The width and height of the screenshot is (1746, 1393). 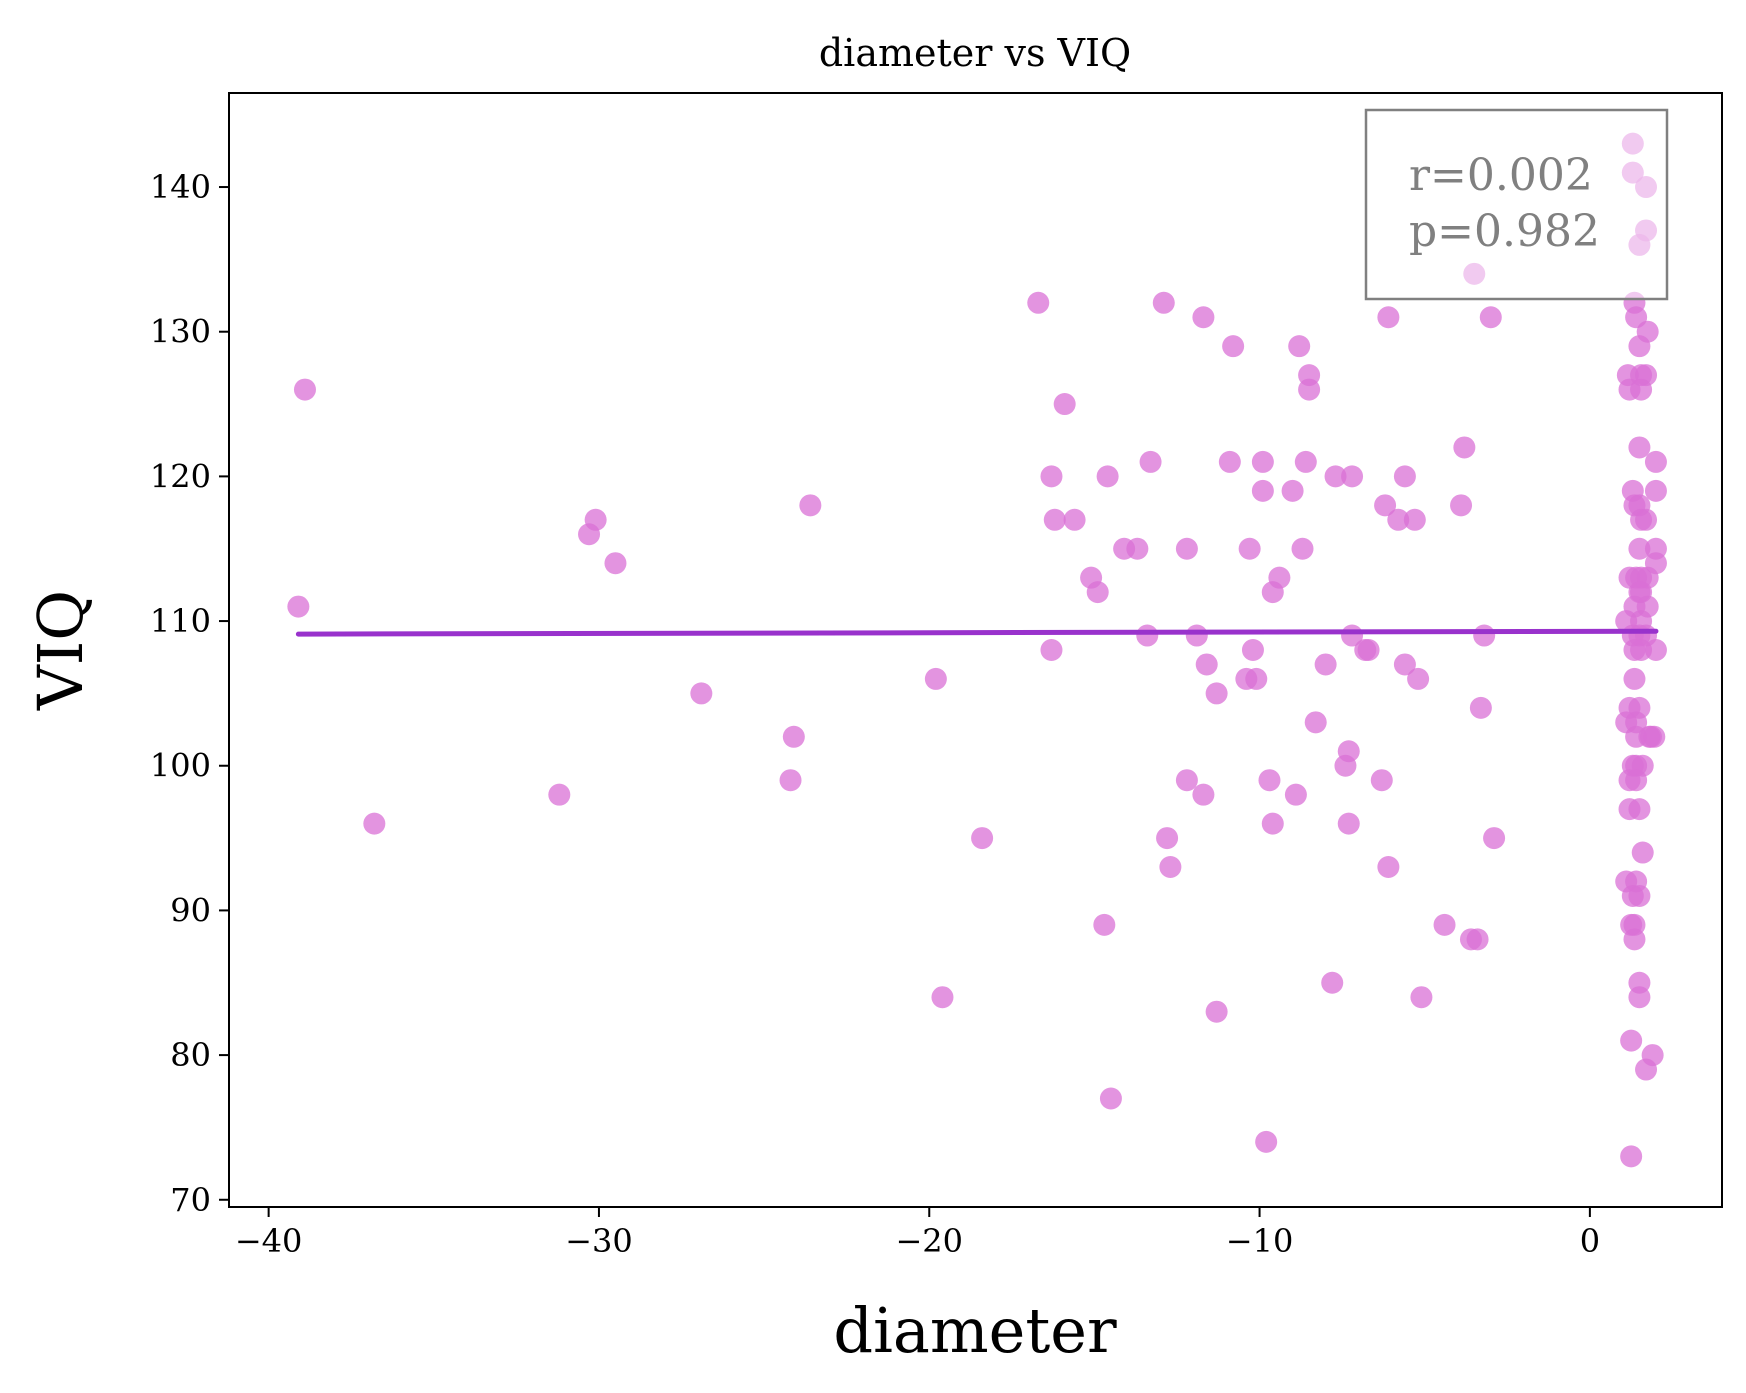 What do you see at coordinates (1590, 1241) in the screenshot?
I see `x-tick-label: 0` at bounding box center [1590, 1241].